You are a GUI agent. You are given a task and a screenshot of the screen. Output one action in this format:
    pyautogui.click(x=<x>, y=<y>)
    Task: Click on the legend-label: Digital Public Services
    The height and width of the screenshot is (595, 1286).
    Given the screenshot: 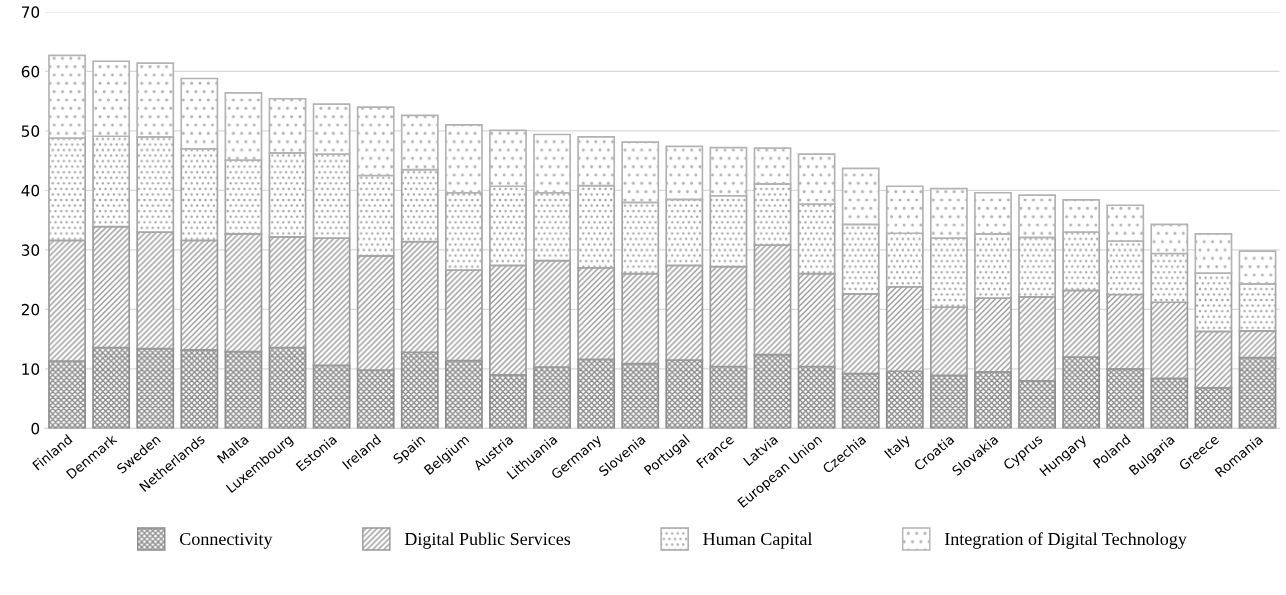 What is the action you would take?
    pyautogui.click(x=487, y=540)
    